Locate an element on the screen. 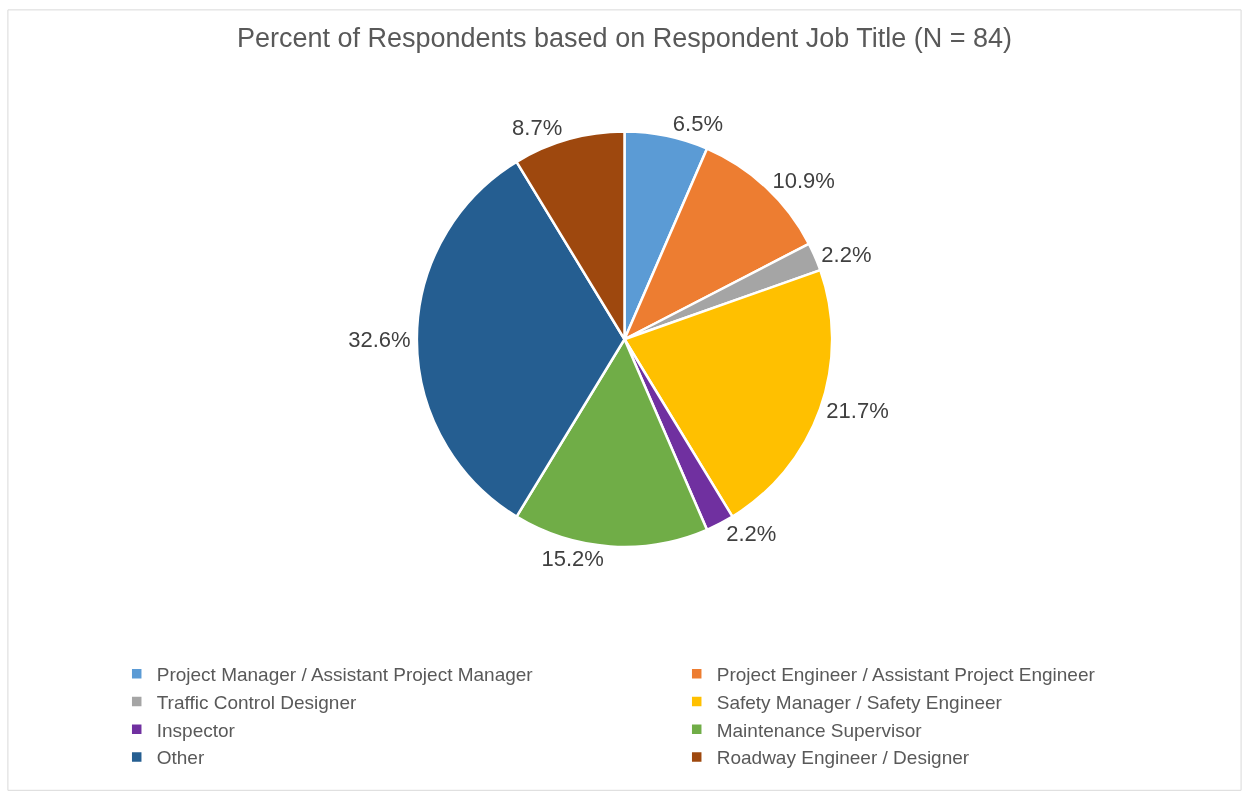 The height and width of the screenshot is (796, 1249). legend-label: Inspector is located at coordinates (196, 730).